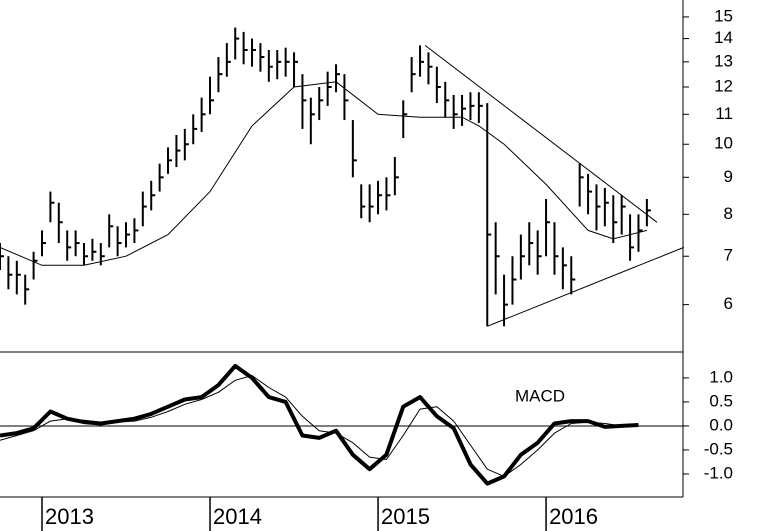  I want to click on y-tick-label: -0.5, so click(718, 448).